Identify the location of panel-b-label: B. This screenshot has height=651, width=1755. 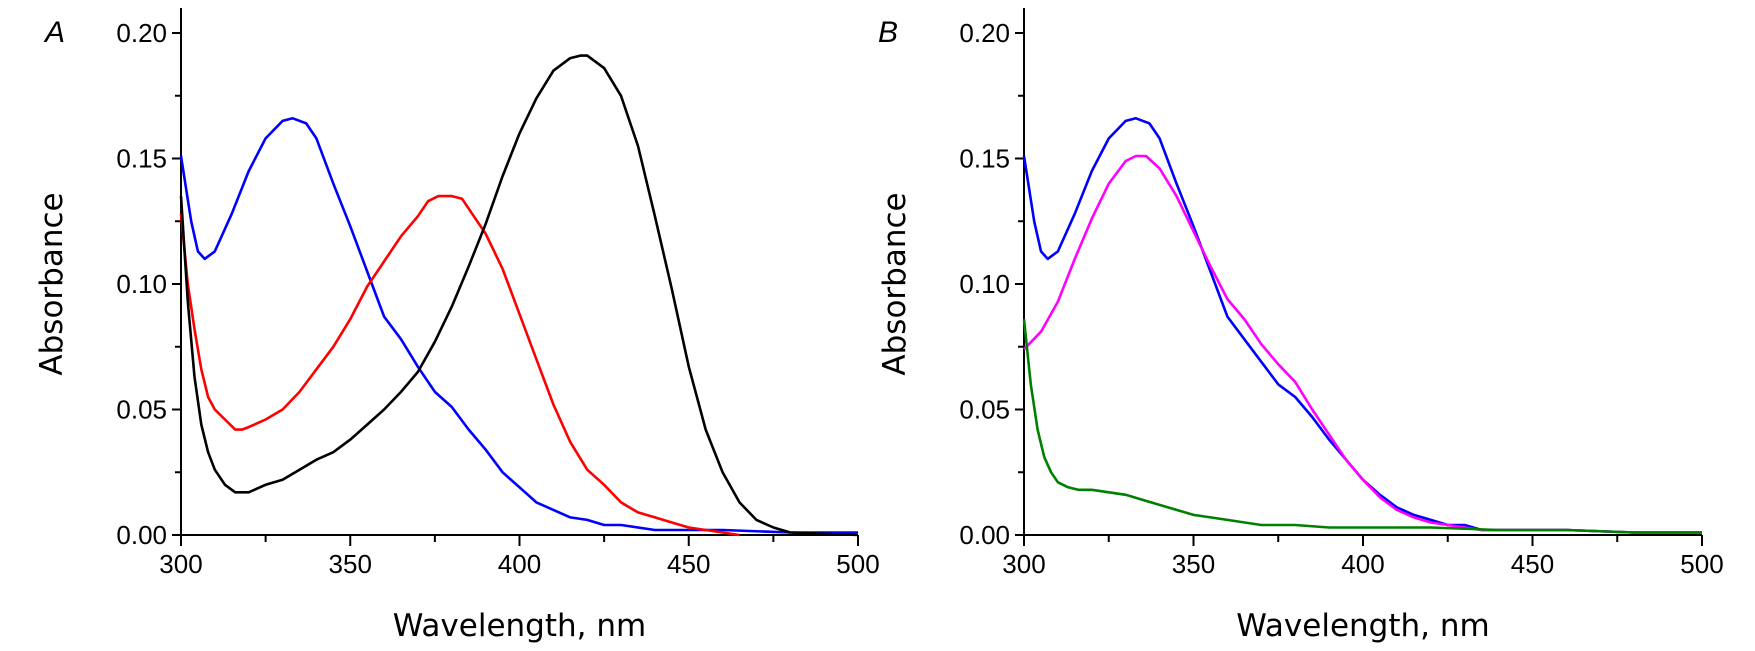
(888, 32).